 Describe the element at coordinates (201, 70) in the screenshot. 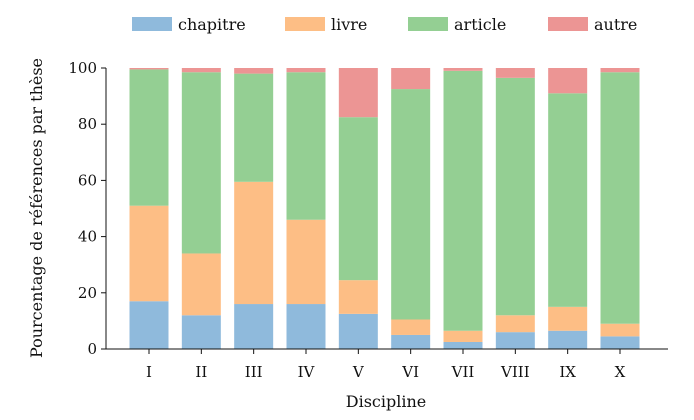

I see `bar-autre-II` at that location.